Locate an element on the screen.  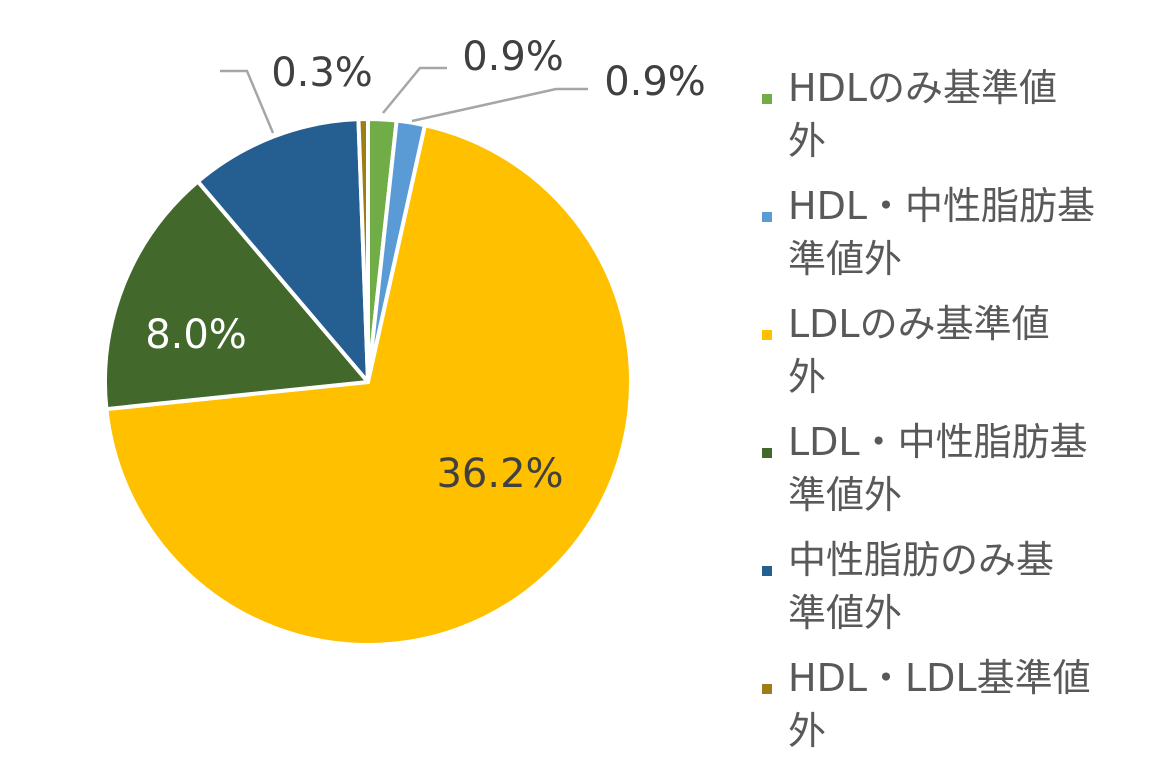
legend-label: HDL・LDL基準値外 is located at coordinates (939, 705).